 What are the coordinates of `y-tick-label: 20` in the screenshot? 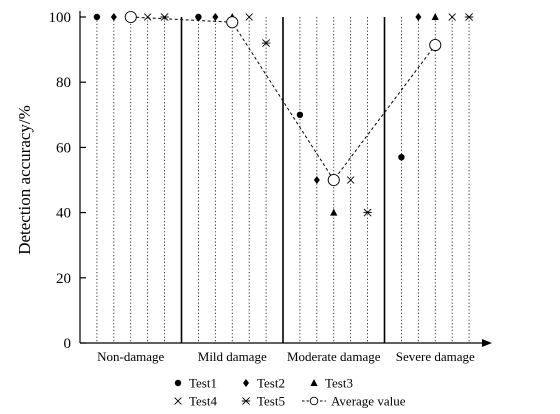 It's located at (63, 279).